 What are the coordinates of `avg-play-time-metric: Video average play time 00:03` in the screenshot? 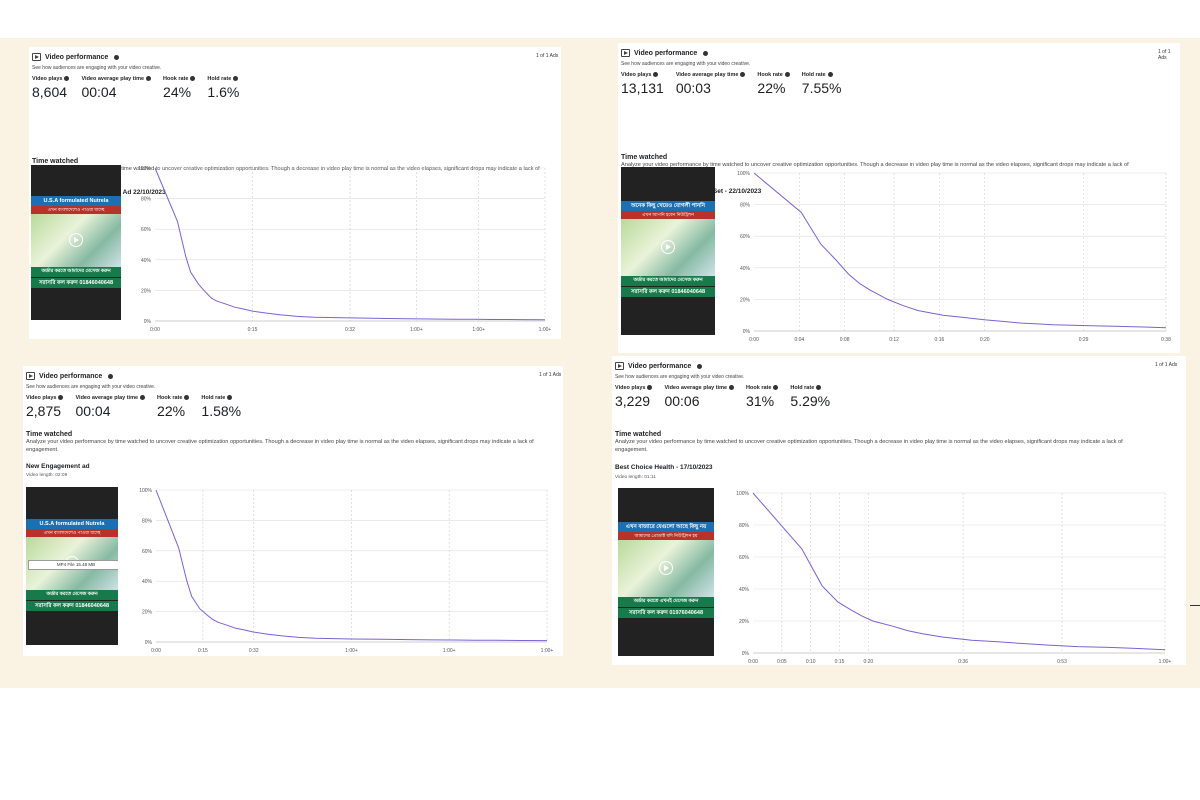 It's located at (711, 84).